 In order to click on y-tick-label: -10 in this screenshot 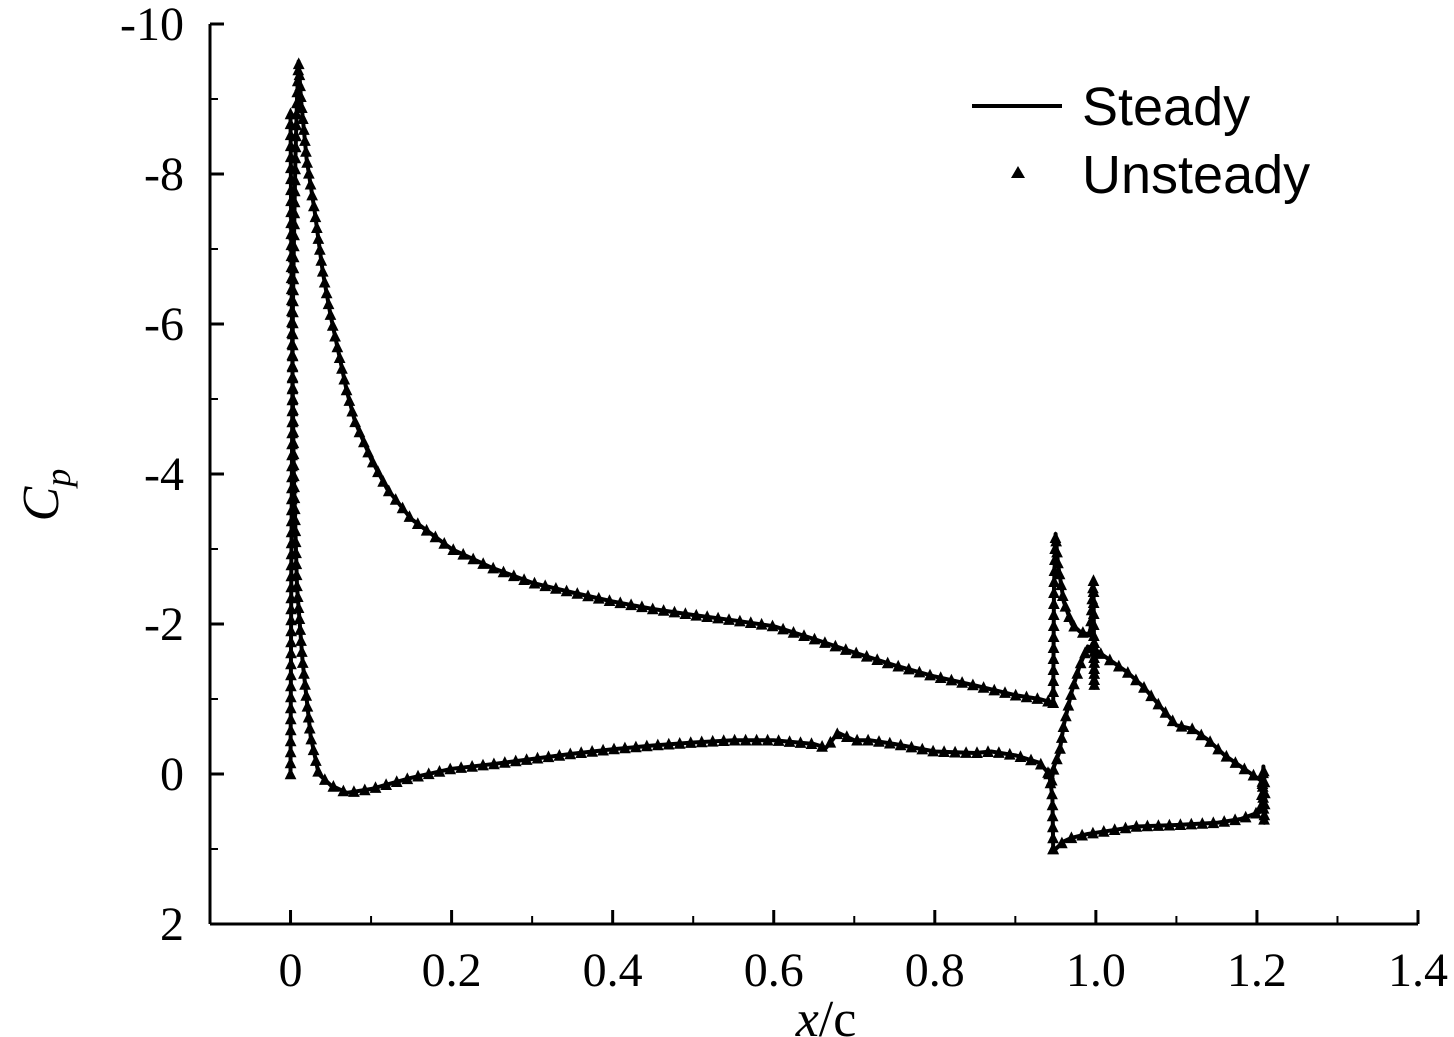, I will do `click(152, 25)`.